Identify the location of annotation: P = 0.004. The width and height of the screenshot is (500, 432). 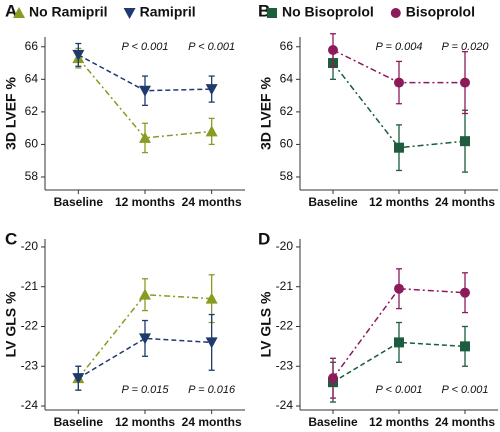
(399, 47).